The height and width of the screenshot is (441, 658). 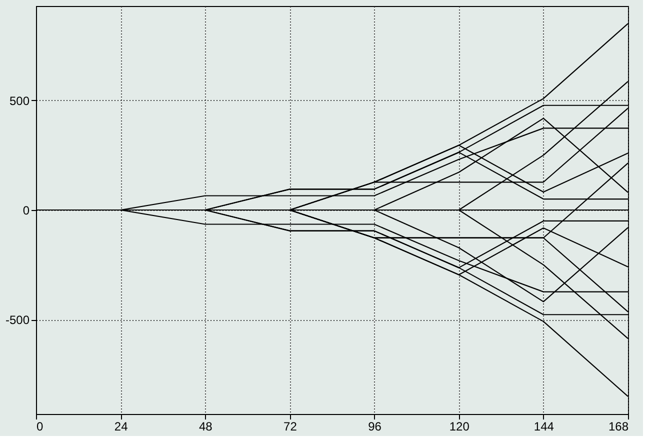 I want to click on y-tick-label: 0, so click(x=26, y=211).